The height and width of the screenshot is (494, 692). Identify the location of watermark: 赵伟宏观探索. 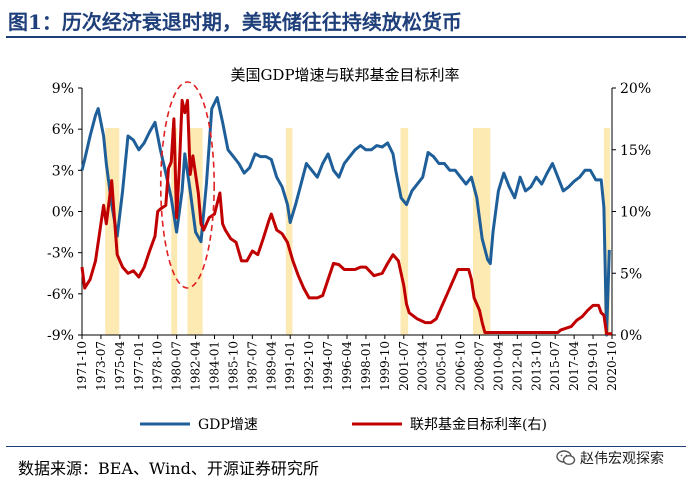
(610, 458).